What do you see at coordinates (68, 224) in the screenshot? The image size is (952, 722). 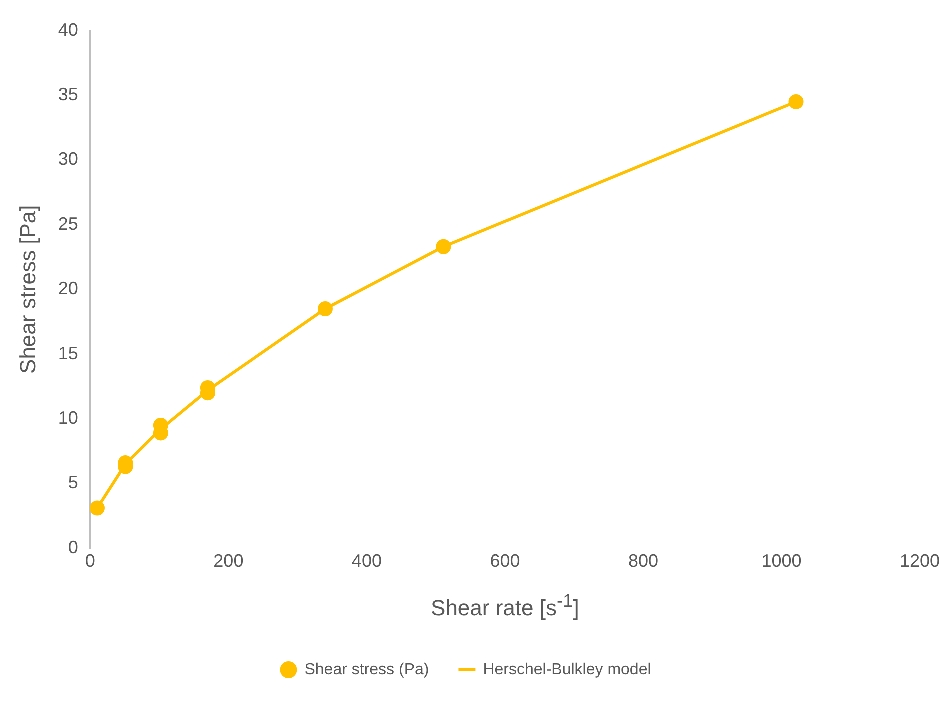 I see `y-tick-label: 25` at bounding box center [68, 224].